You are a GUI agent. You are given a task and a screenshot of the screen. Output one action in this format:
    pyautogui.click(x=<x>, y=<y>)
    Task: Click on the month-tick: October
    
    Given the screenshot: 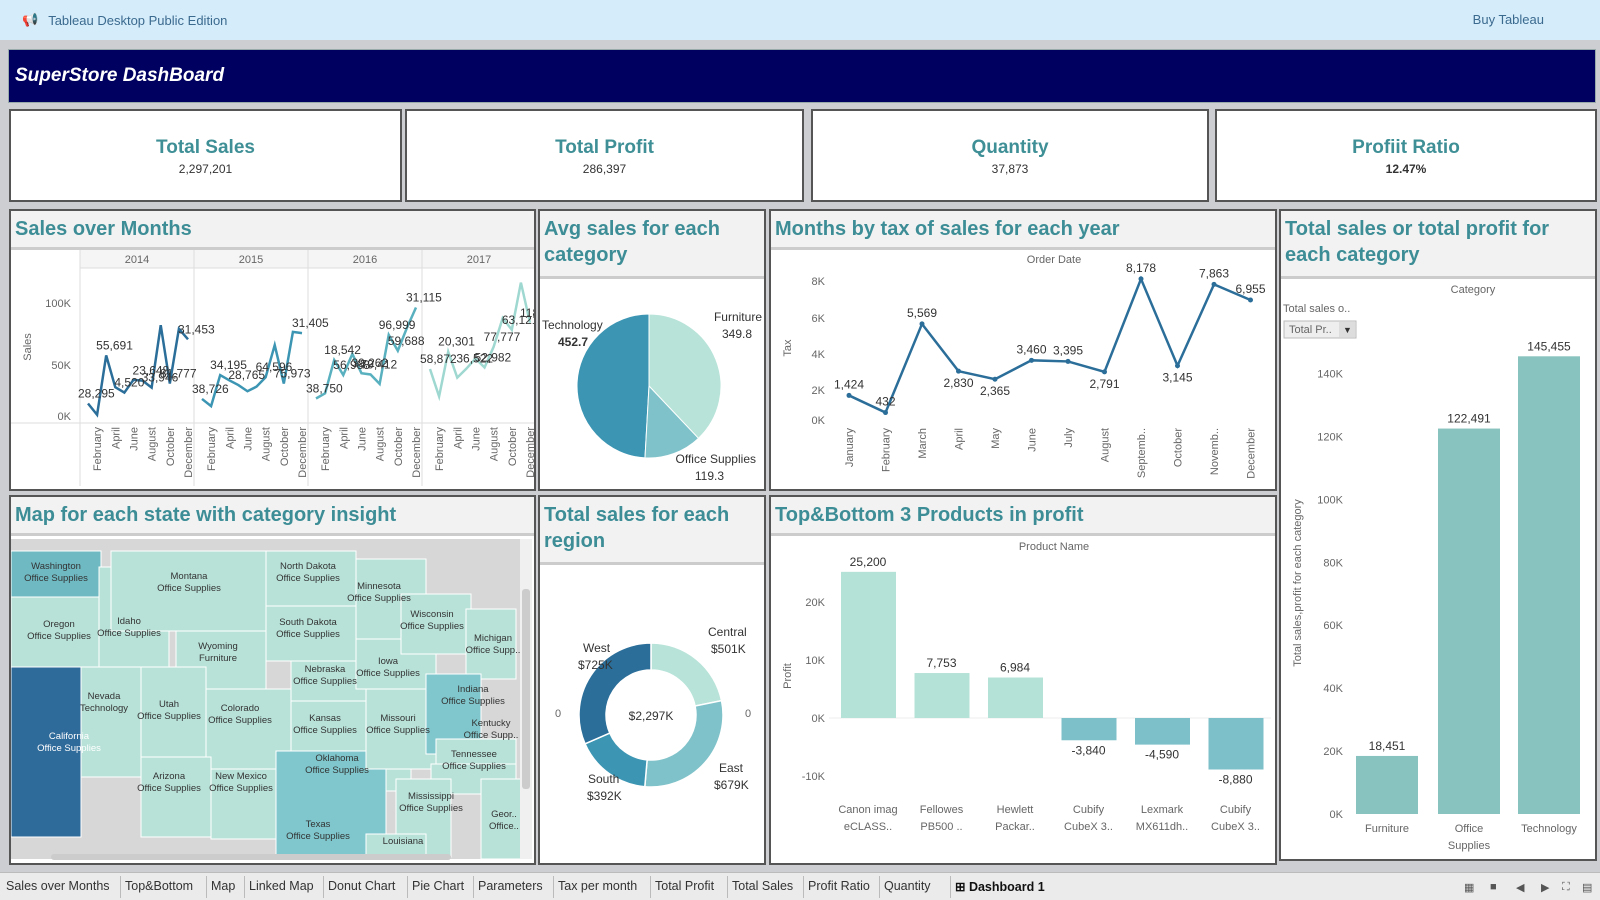 What is the action you would take?
    pyautogui.click(x=171, y=446)
    